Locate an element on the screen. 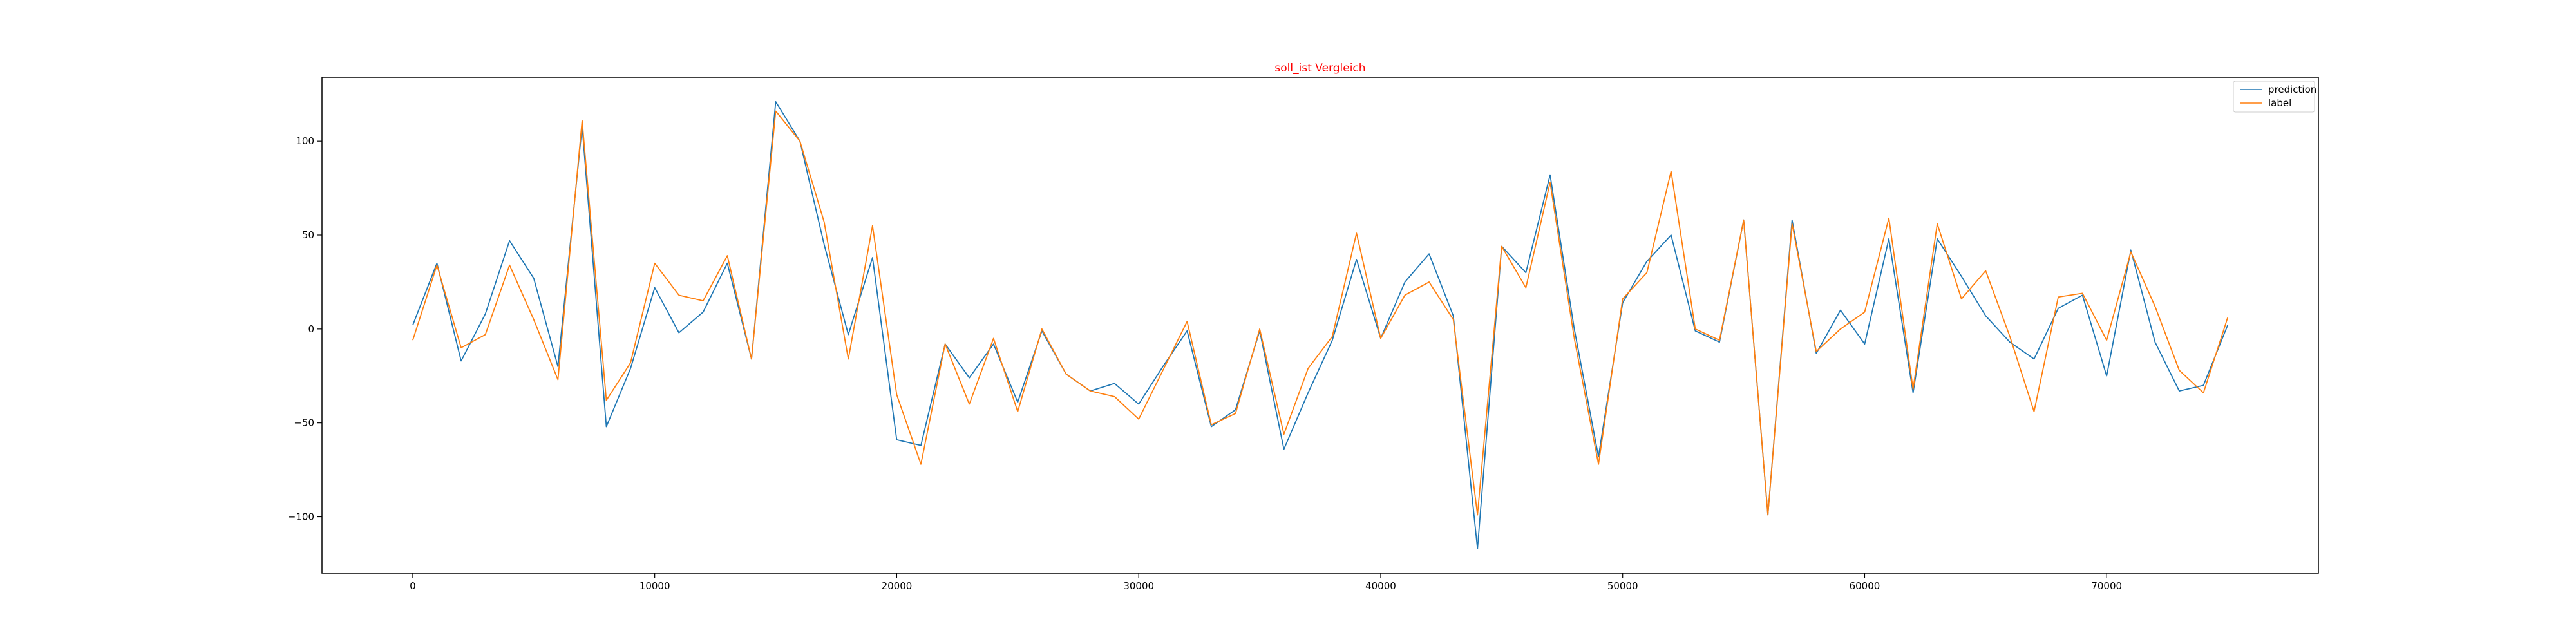 This screenshot has width=2576, height=644. y-axis: −100 −50 0 50 100 is located at coordinates (305, 329).